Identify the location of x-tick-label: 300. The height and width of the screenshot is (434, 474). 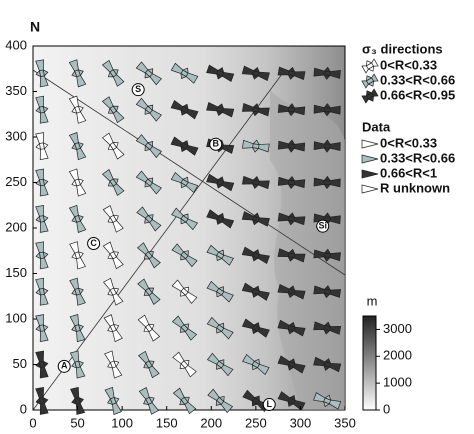
(301, 422).